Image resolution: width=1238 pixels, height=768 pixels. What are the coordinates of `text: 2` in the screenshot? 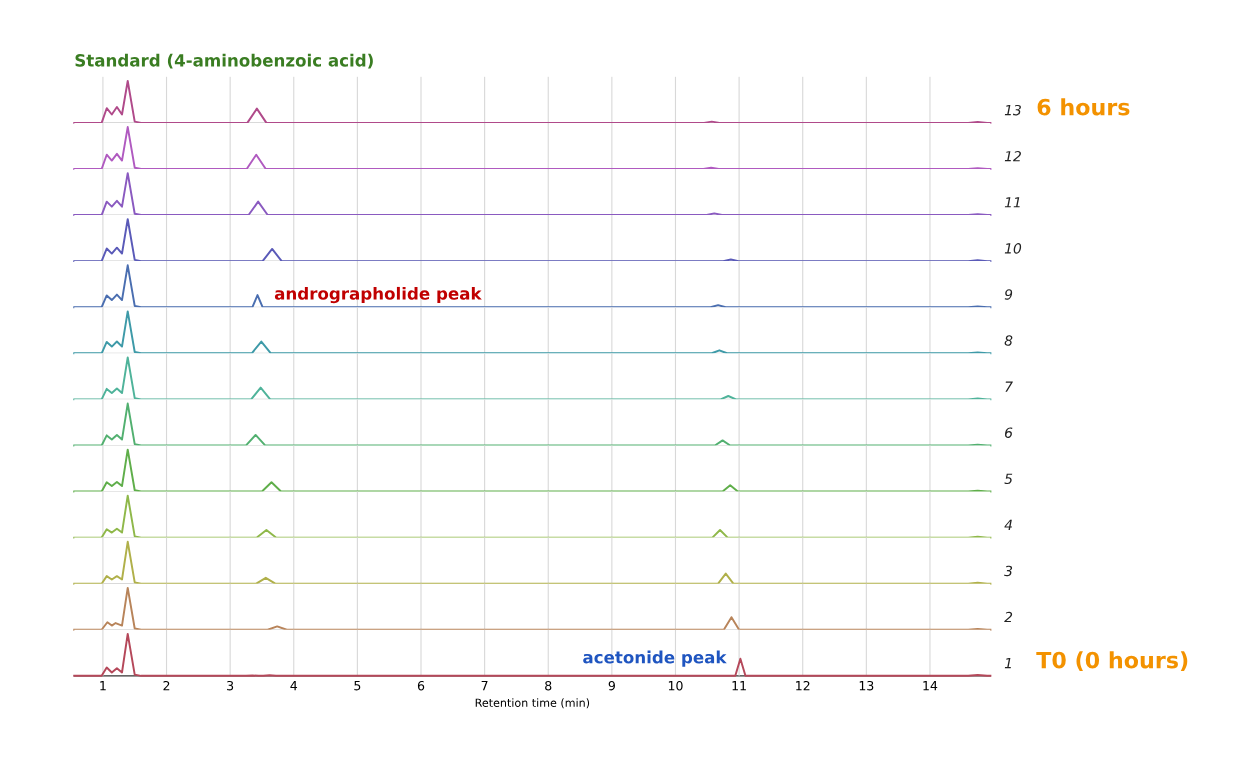 It's located at (1008, 617).